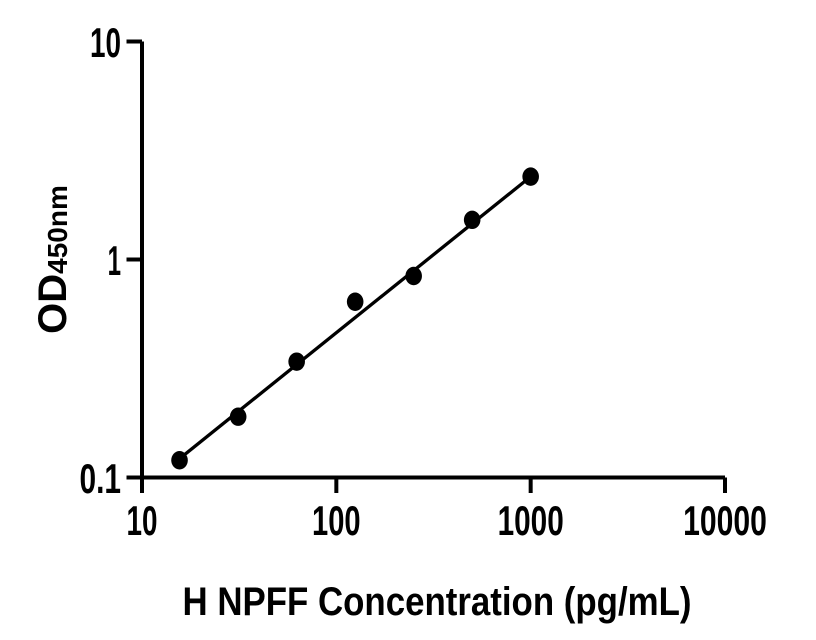 The height and width of the screenshot is (640, 816). What do you see at coordinates (57, 229) in the screenshot?
I see `y-axis-title-subscript: 450nm` at bounding box center [57, 229].